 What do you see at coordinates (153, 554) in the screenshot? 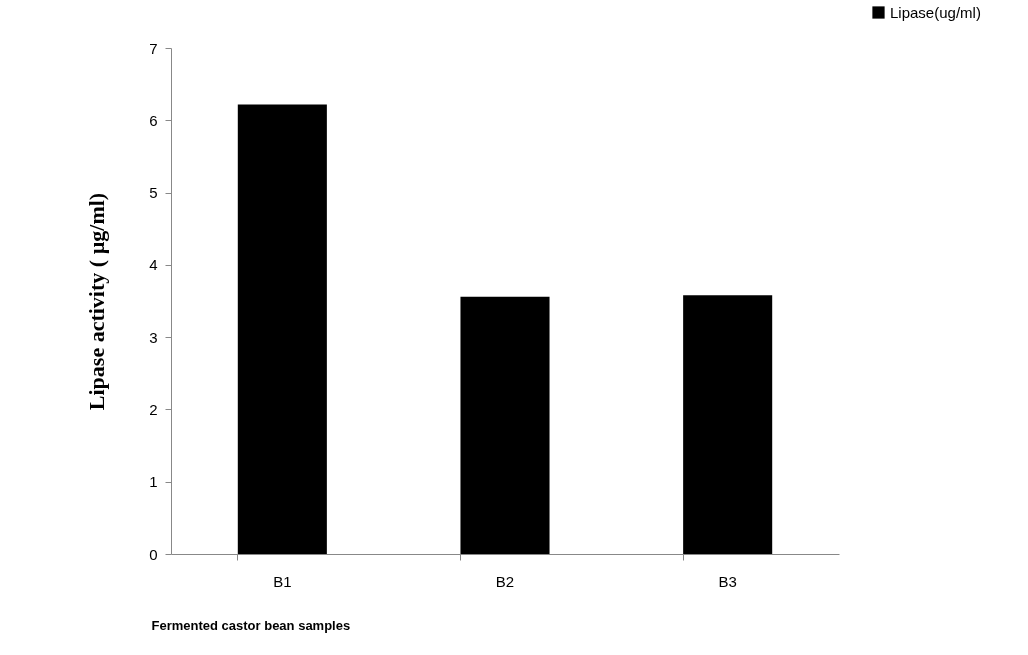
I see `y-tick-label: 0` at bounding box center [153, 554].